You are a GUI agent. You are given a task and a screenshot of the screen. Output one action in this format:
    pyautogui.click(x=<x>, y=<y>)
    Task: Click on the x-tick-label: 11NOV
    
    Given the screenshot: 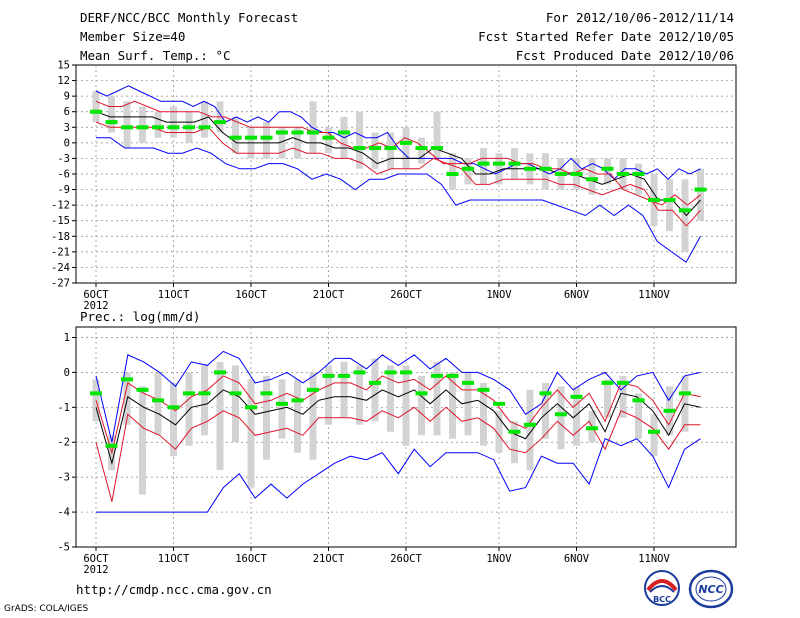 What is the action you would take?
    pyautogui.click(x=654, y=559)
    